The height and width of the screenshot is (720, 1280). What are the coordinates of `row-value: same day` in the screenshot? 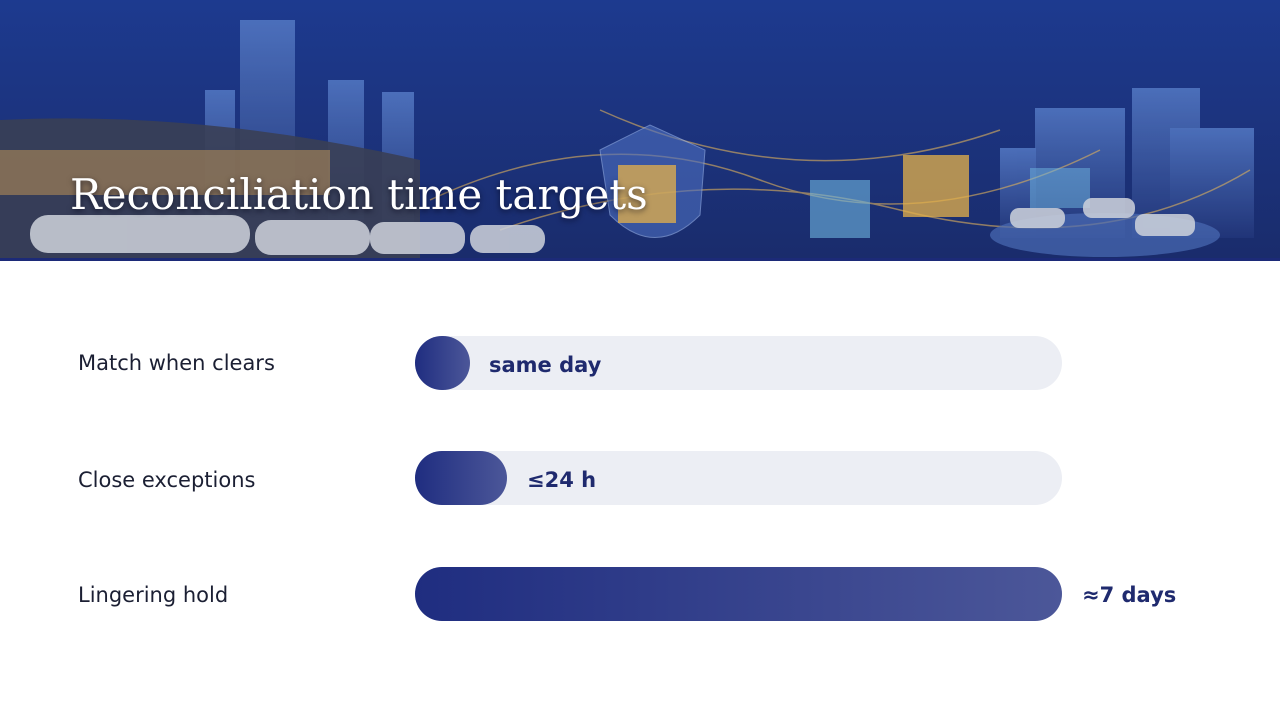 It's located at (545, 365).